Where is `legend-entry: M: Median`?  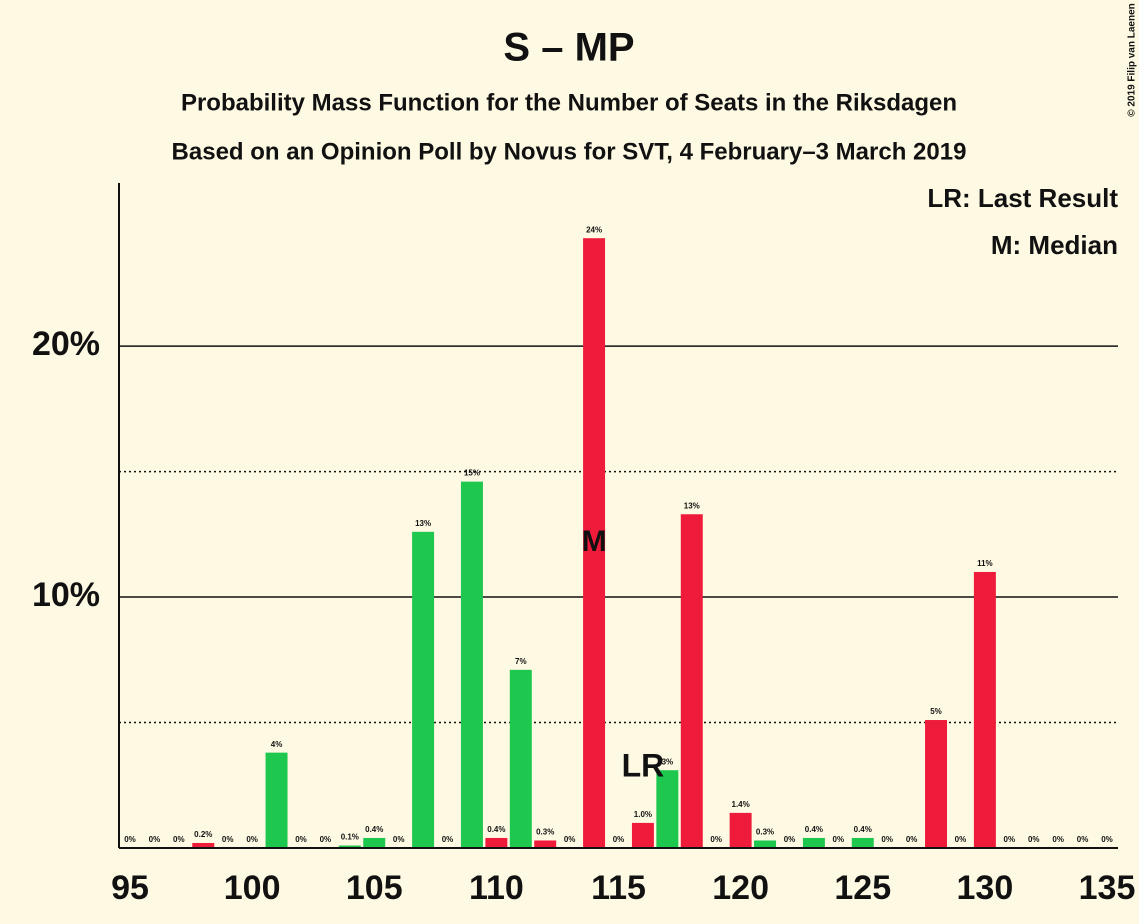
legend-entry: M: Median is located at coordinates (1054, 245).